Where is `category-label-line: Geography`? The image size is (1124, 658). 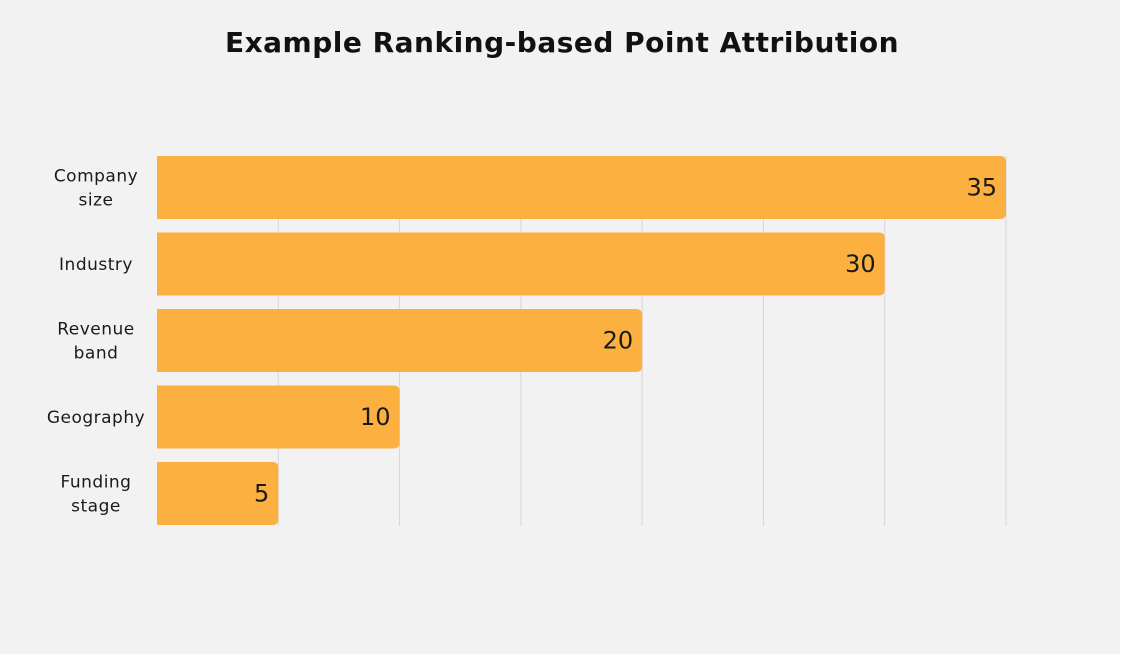
category-label-line: Geography is located at coordinates (96, 418).